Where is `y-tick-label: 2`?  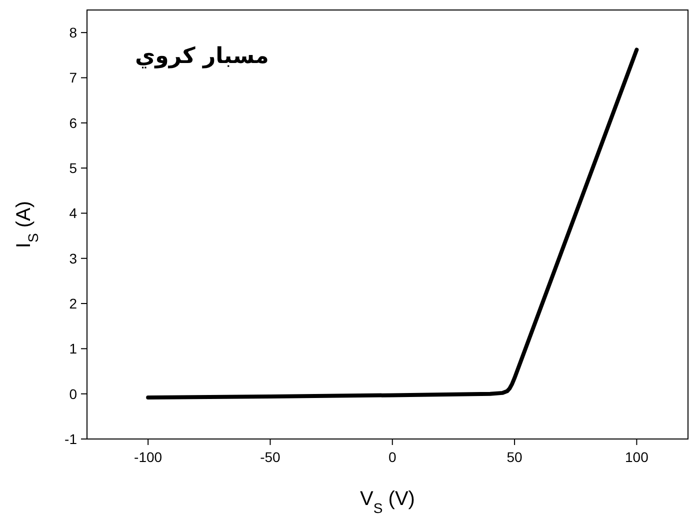 y-tick-label: 2 is located at coordinates (73, 304).